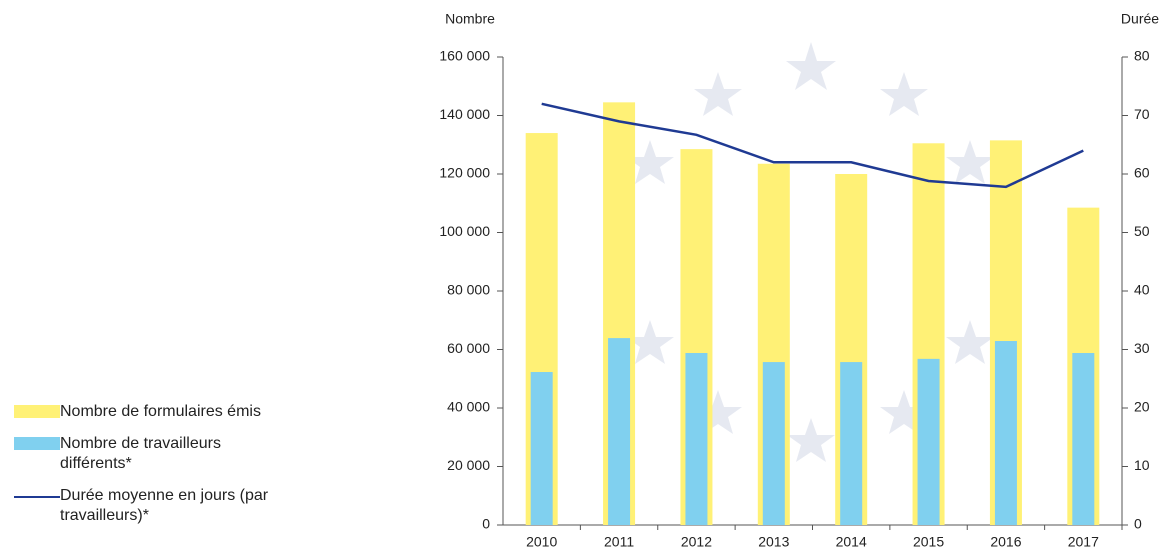  I want to click on y-tick-label: 140 000, so click(464, 114).